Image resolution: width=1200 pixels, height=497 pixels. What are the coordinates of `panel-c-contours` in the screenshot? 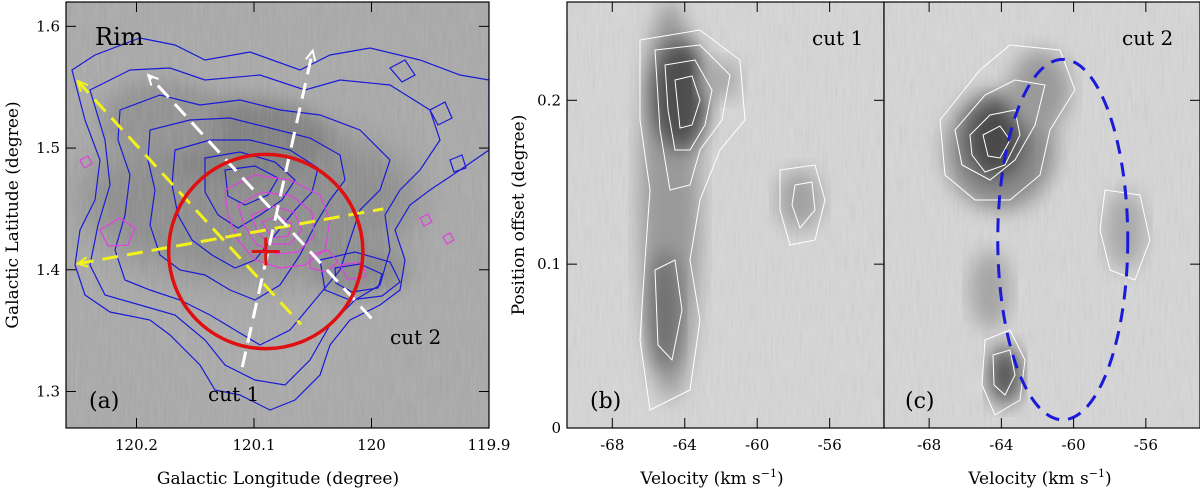 It's located at (1045, 230).